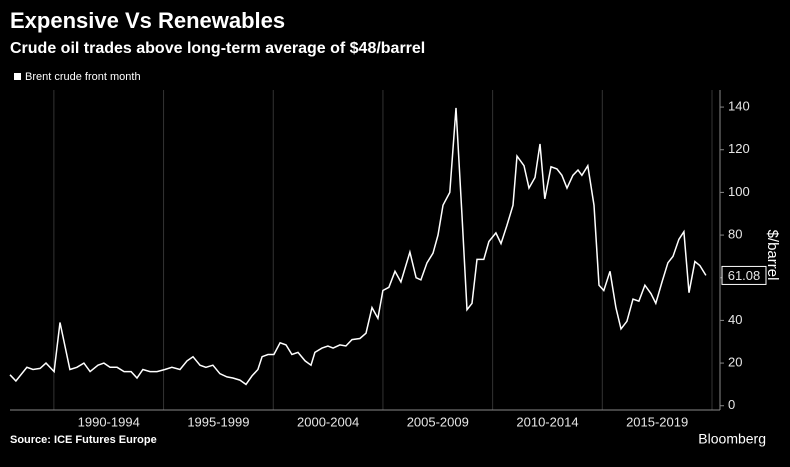 This screenshot has width=790, height=467. What do you see at coordinates (732, 439) in the screenshot?
I see `brand: Bloomberg` at bounding box center [732, 439].